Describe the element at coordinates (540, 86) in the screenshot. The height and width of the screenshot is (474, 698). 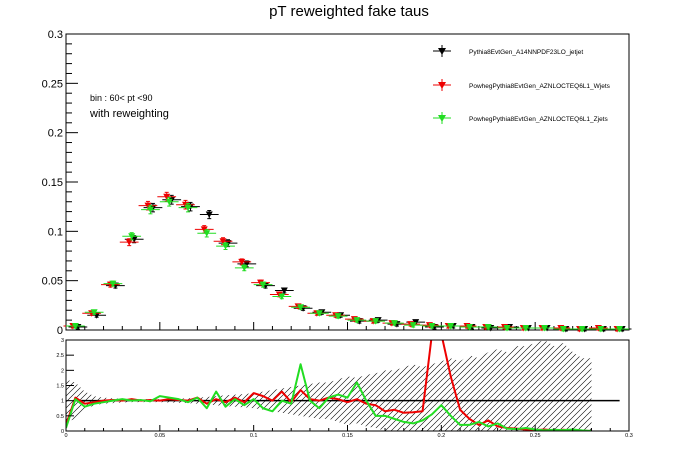
I see `legend-label: PowhegPythia8EvtGen_AZNLOCTEQ6L1_Wjets` at that location.